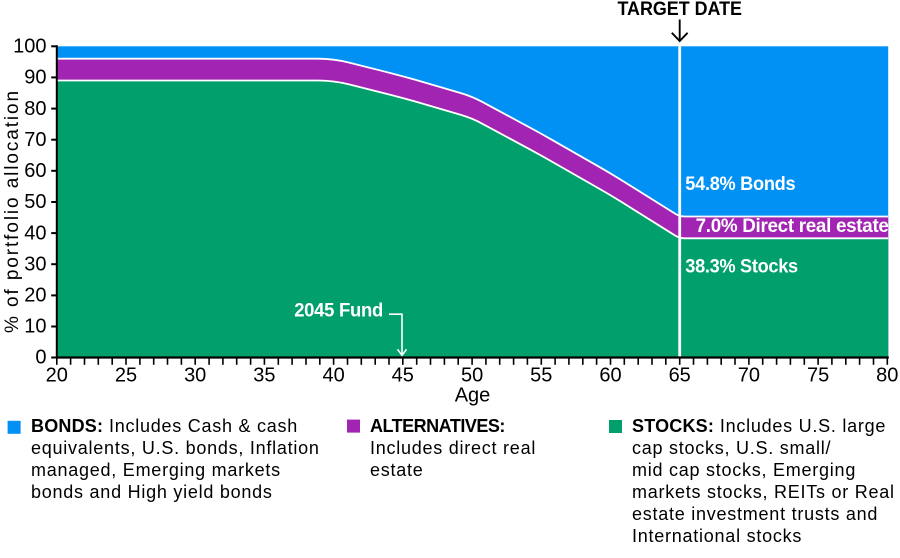 The image size is (900, 558). What do you see at coordinates (792, 226) in the screenshot?
I see `svg-text: 7.0% Direct real estate` at bounding box center [792, 226].